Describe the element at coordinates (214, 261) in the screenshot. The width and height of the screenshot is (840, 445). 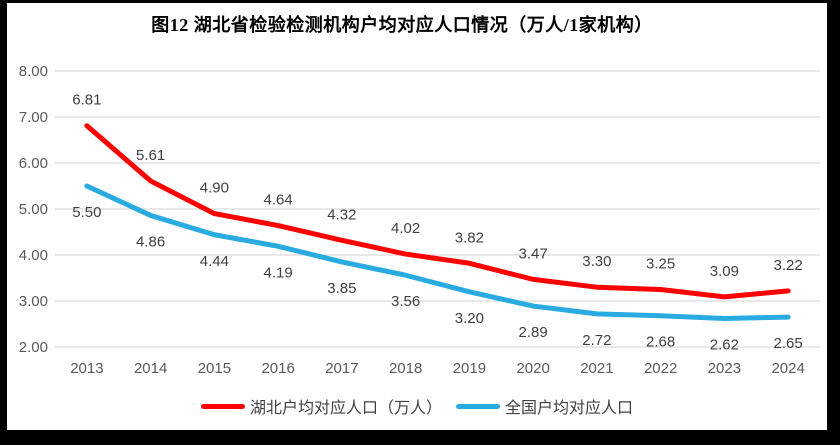
I see `data-label: 4.44` at that location.